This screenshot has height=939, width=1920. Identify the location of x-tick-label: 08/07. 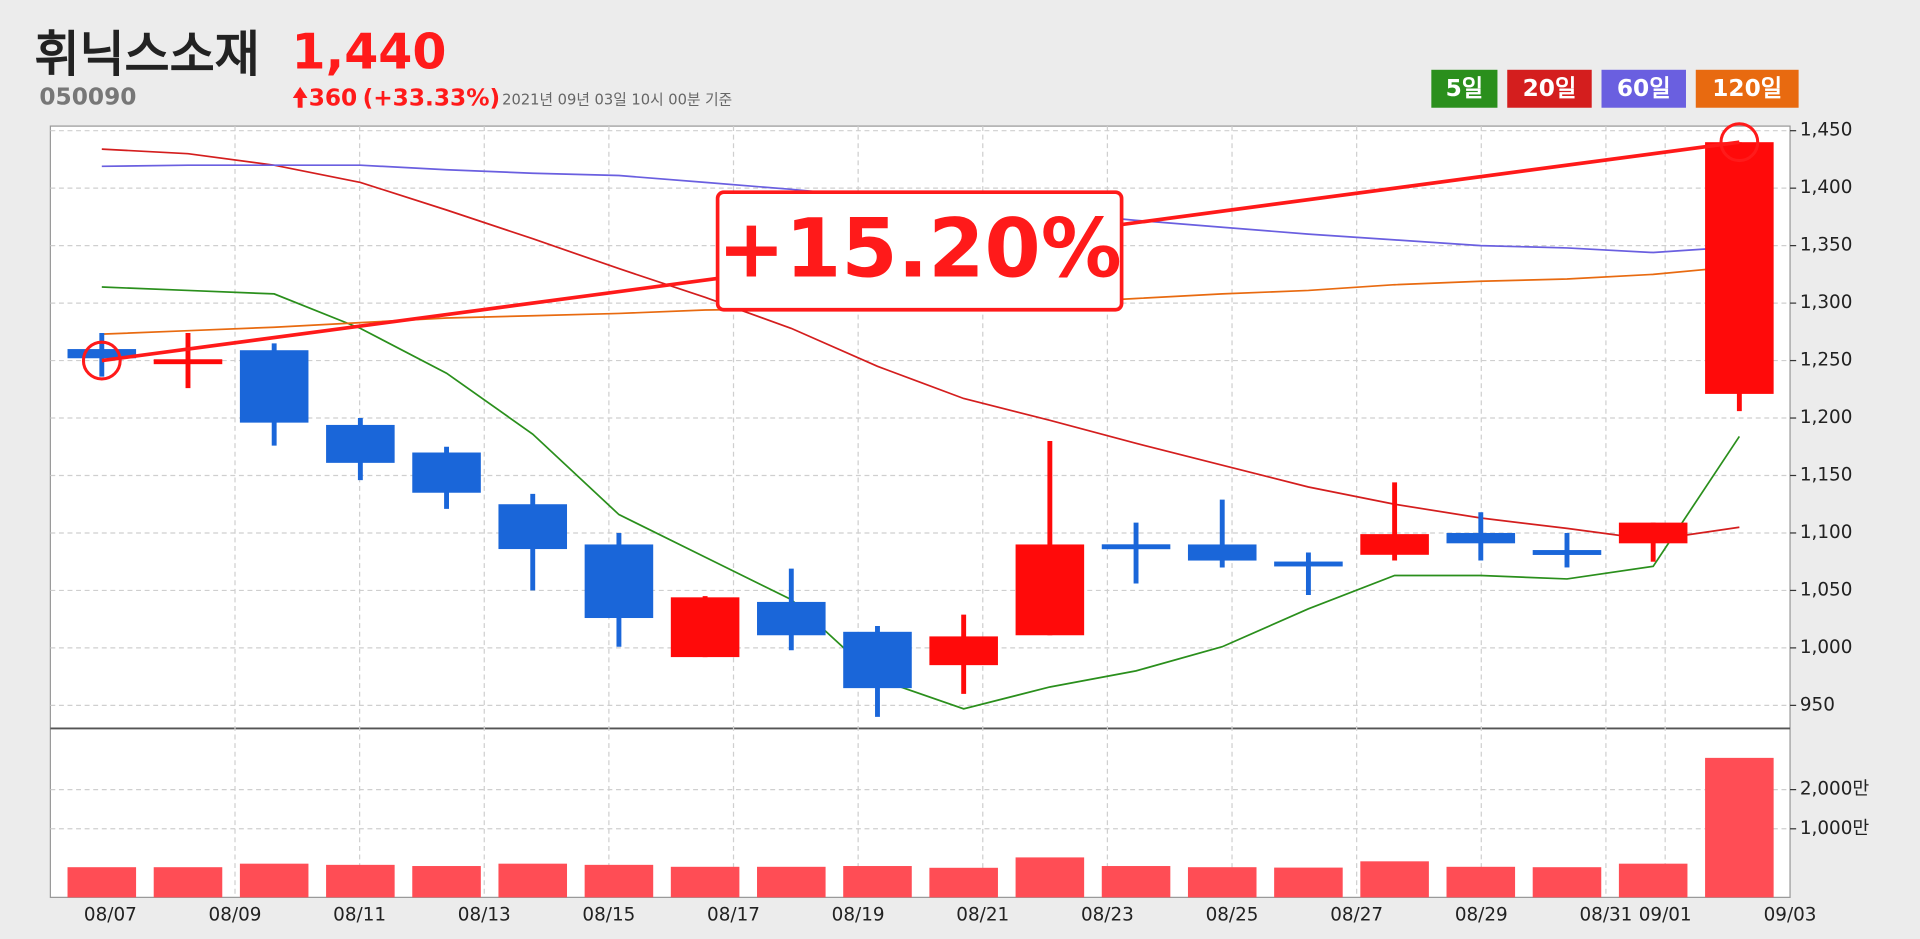
(110, 915).